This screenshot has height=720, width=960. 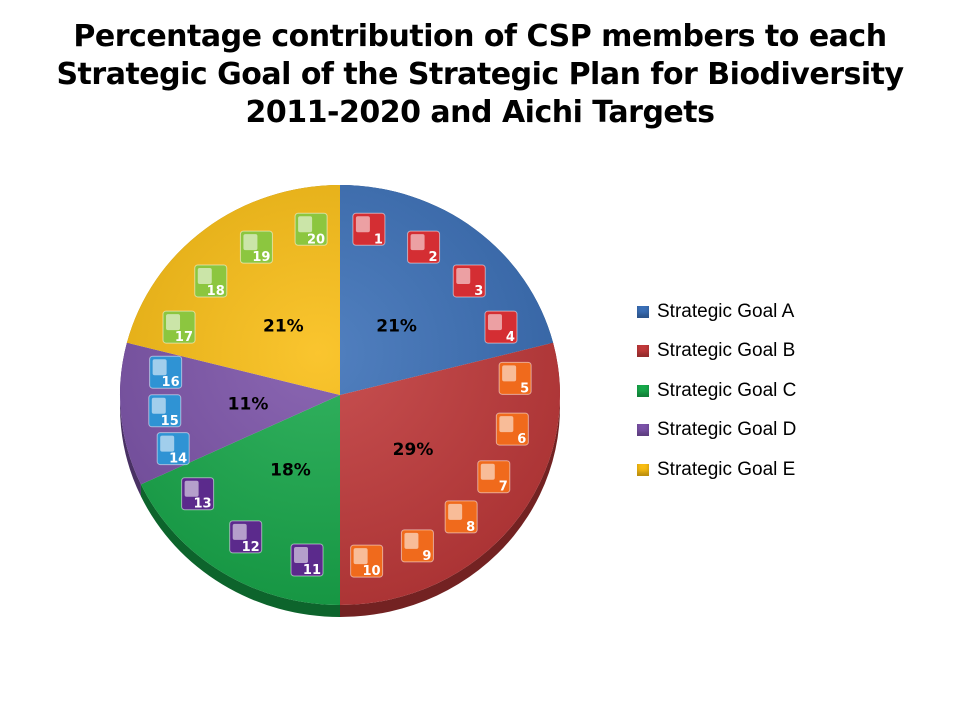 I want to click on legend-item: Strategic Goal E, so click(x=716, y=470).